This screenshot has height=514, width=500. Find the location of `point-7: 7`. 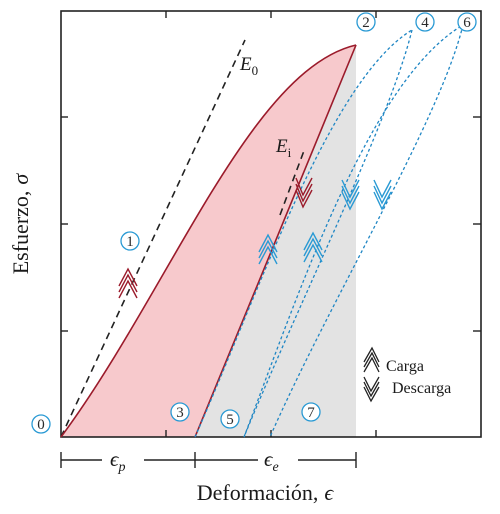

point-7: 7 is located at coordinates (311, 412).